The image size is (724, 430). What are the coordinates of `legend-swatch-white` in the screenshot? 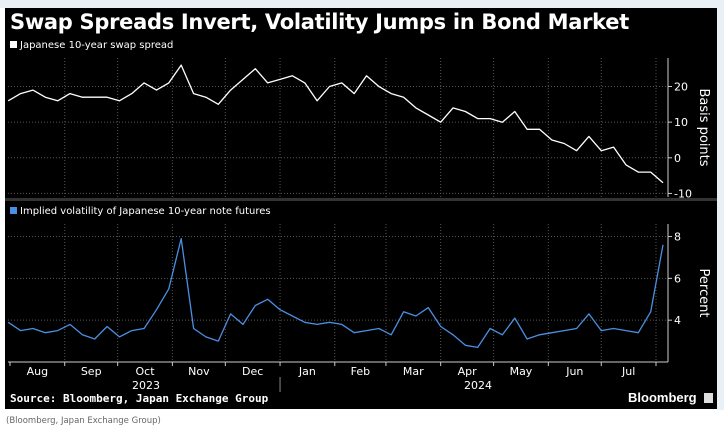 It's located at (13, 44).